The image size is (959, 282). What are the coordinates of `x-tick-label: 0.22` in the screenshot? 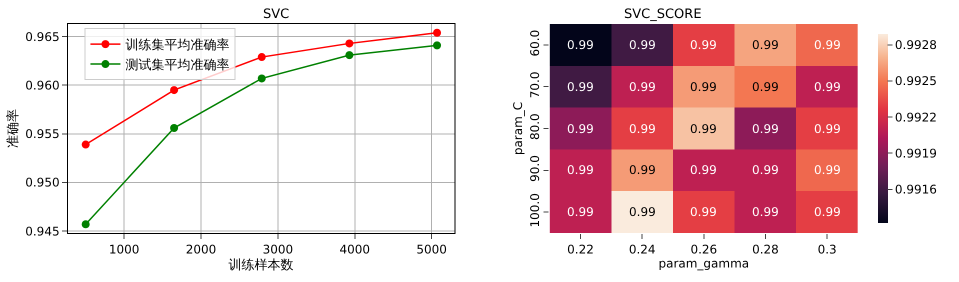 It's located at (580, 249).